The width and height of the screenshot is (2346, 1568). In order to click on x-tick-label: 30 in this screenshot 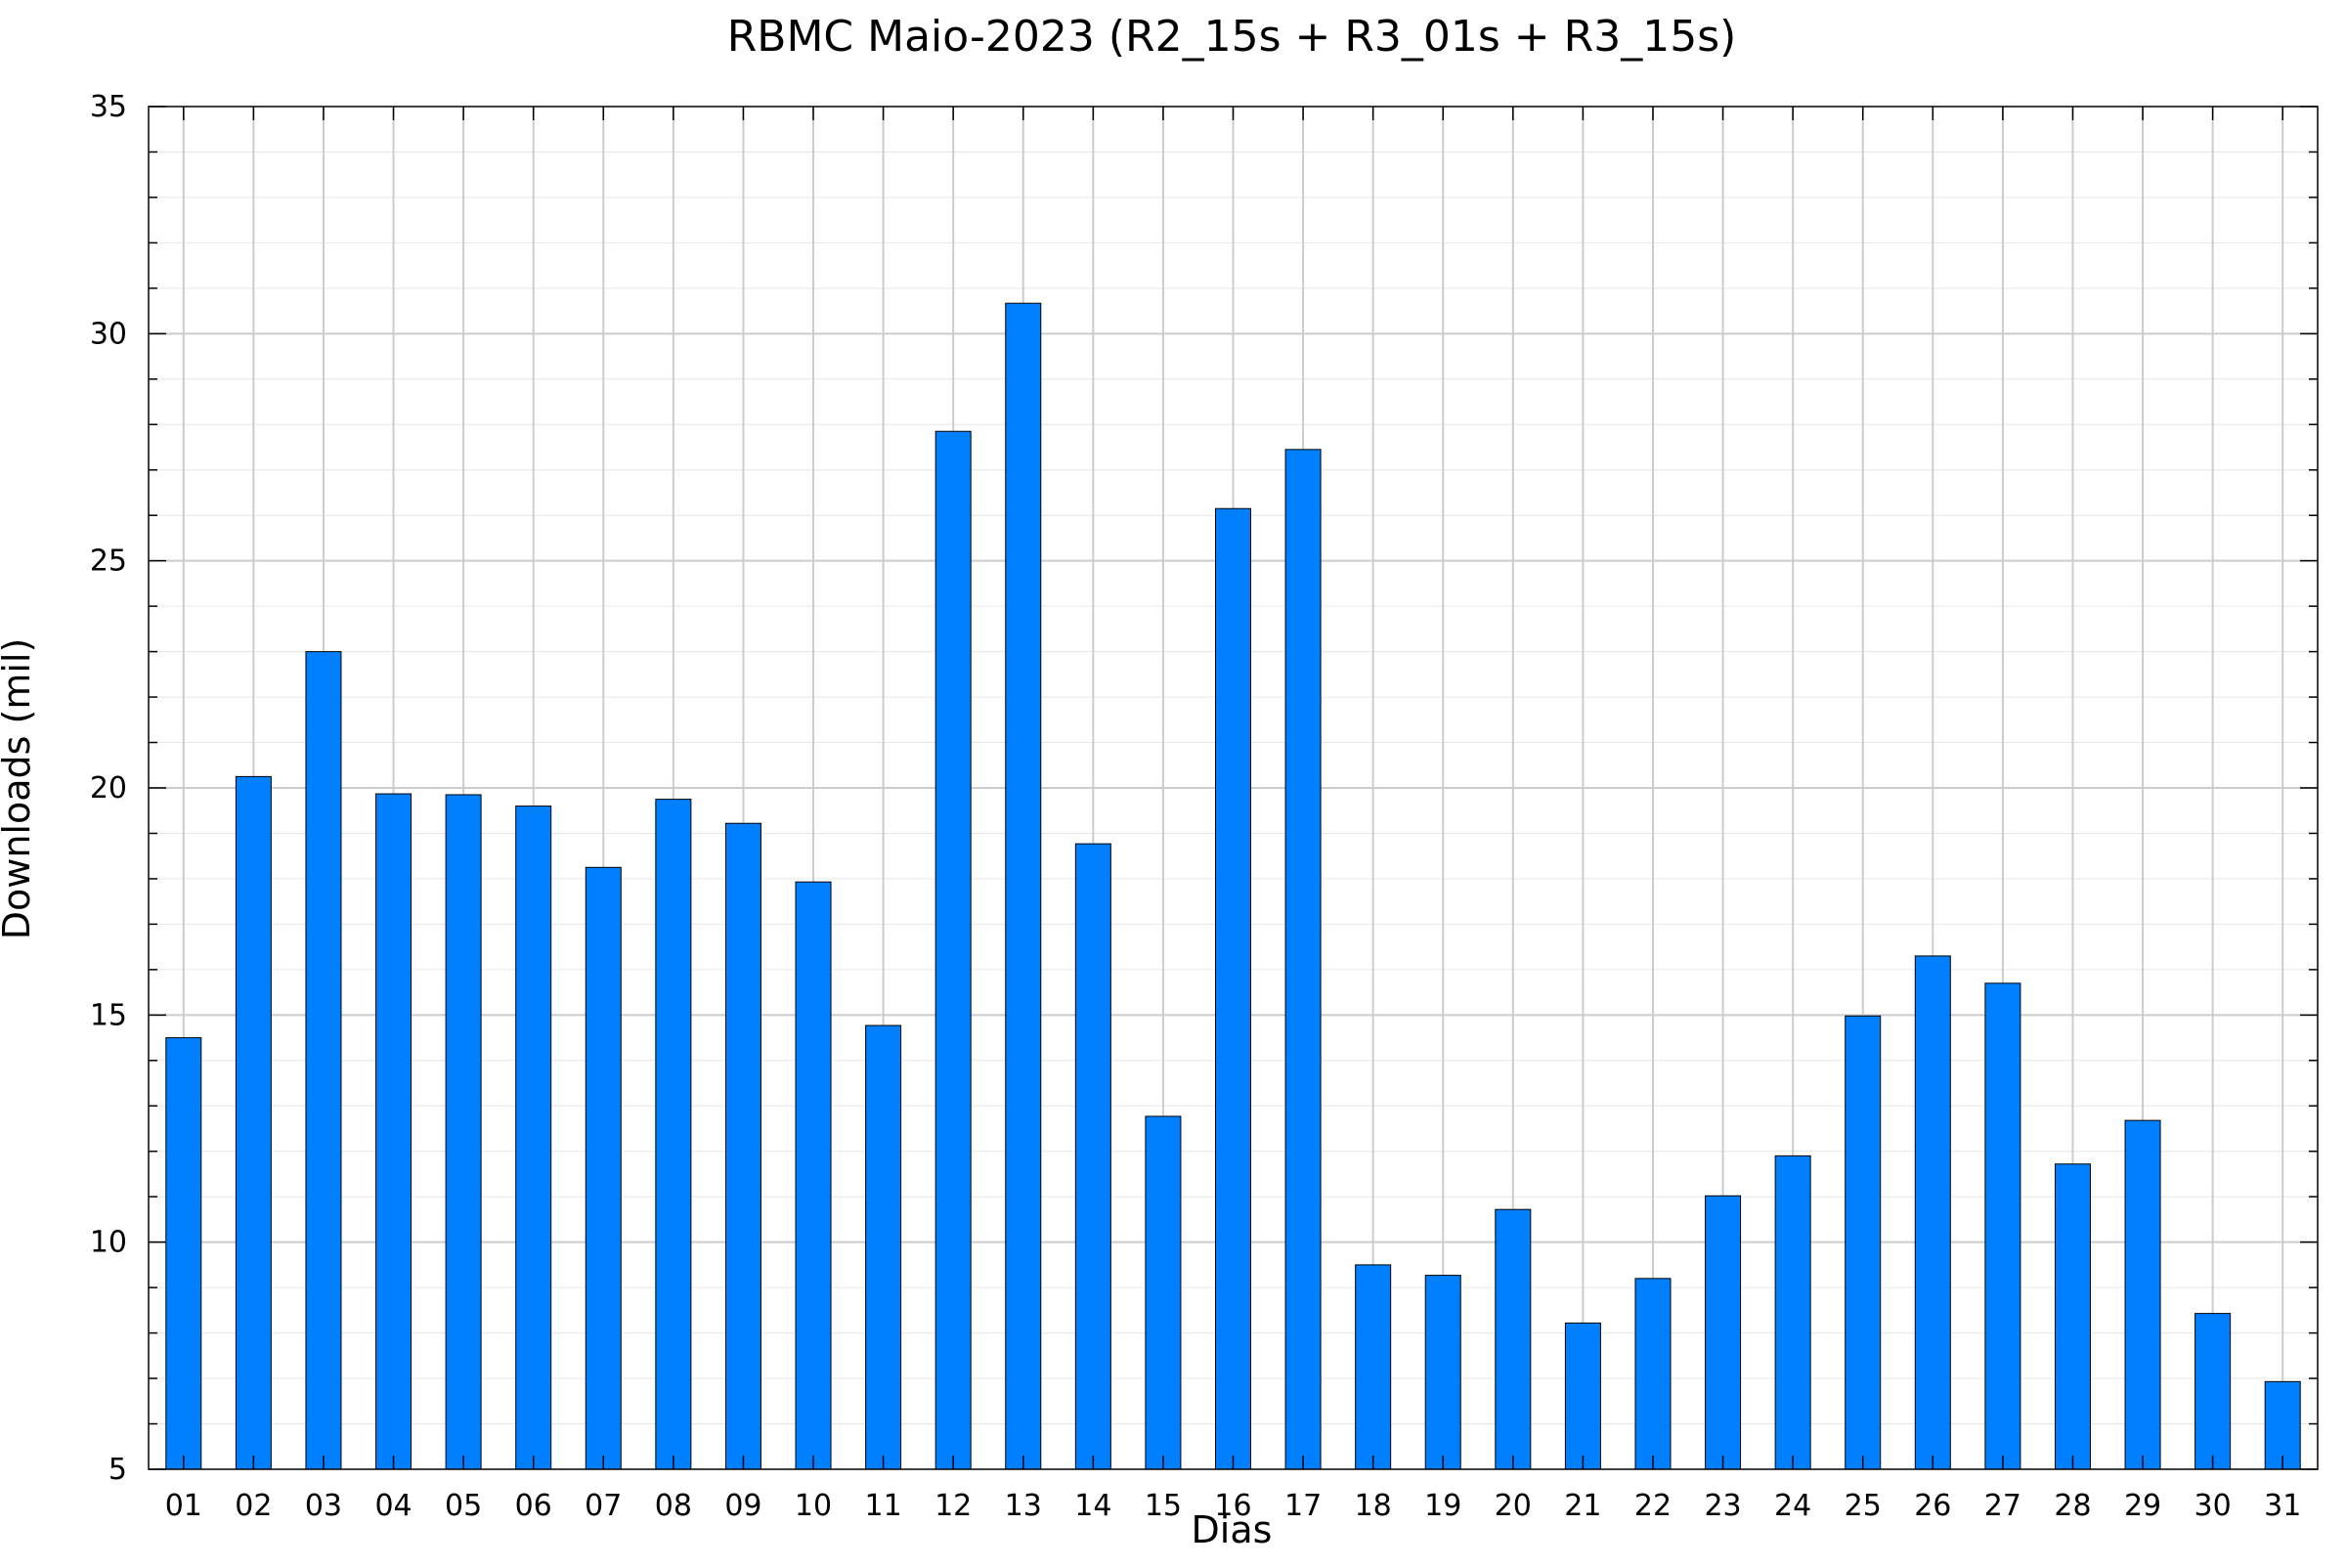, I will do `click(2213, 1506)`.